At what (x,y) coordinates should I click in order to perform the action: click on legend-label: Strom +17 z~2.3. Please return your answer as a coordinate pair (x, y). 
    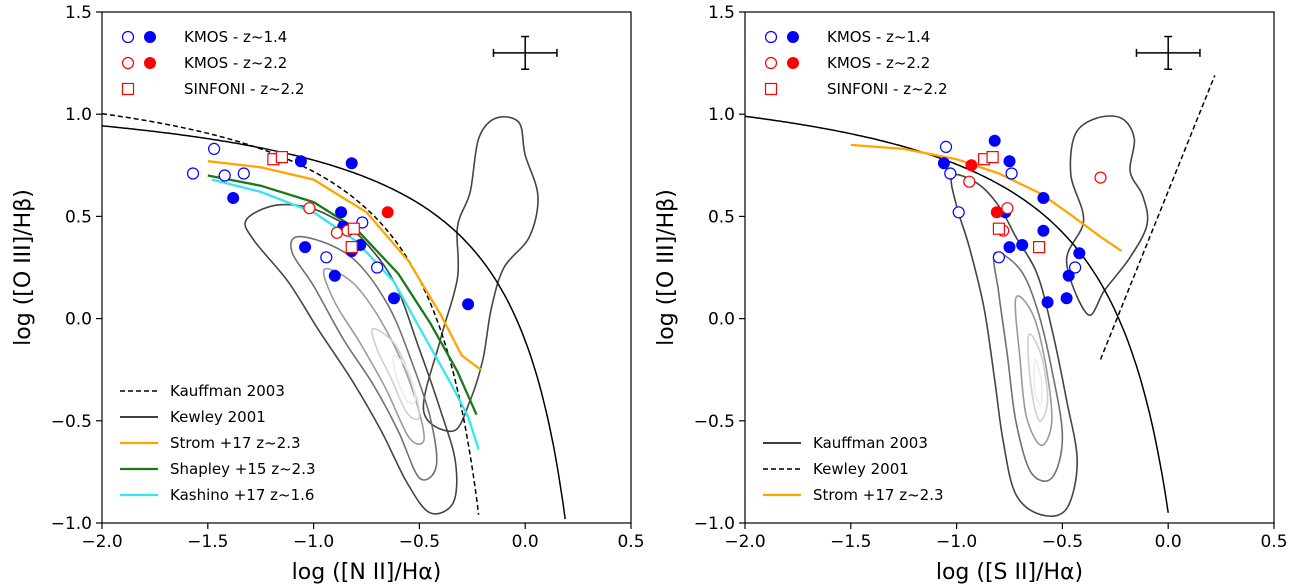
    Looking at the image, I should click on (235, 443).